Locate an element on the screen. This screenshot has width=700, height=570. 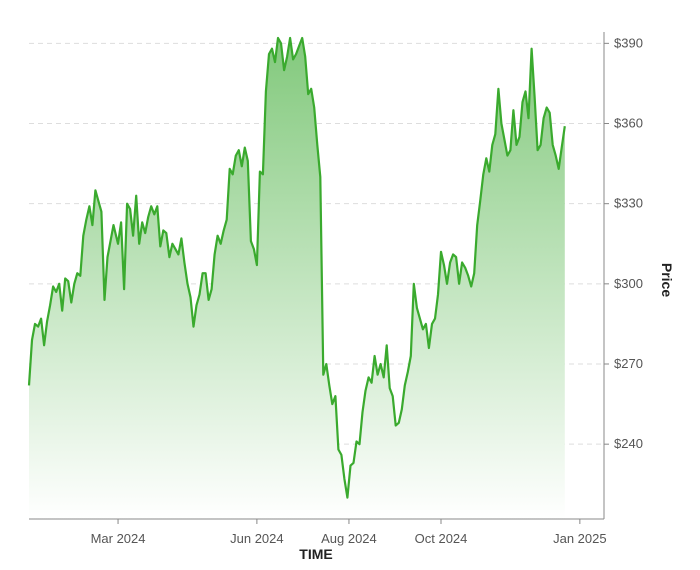
y-tick-label: $300 is located at coordinates (628, 283).